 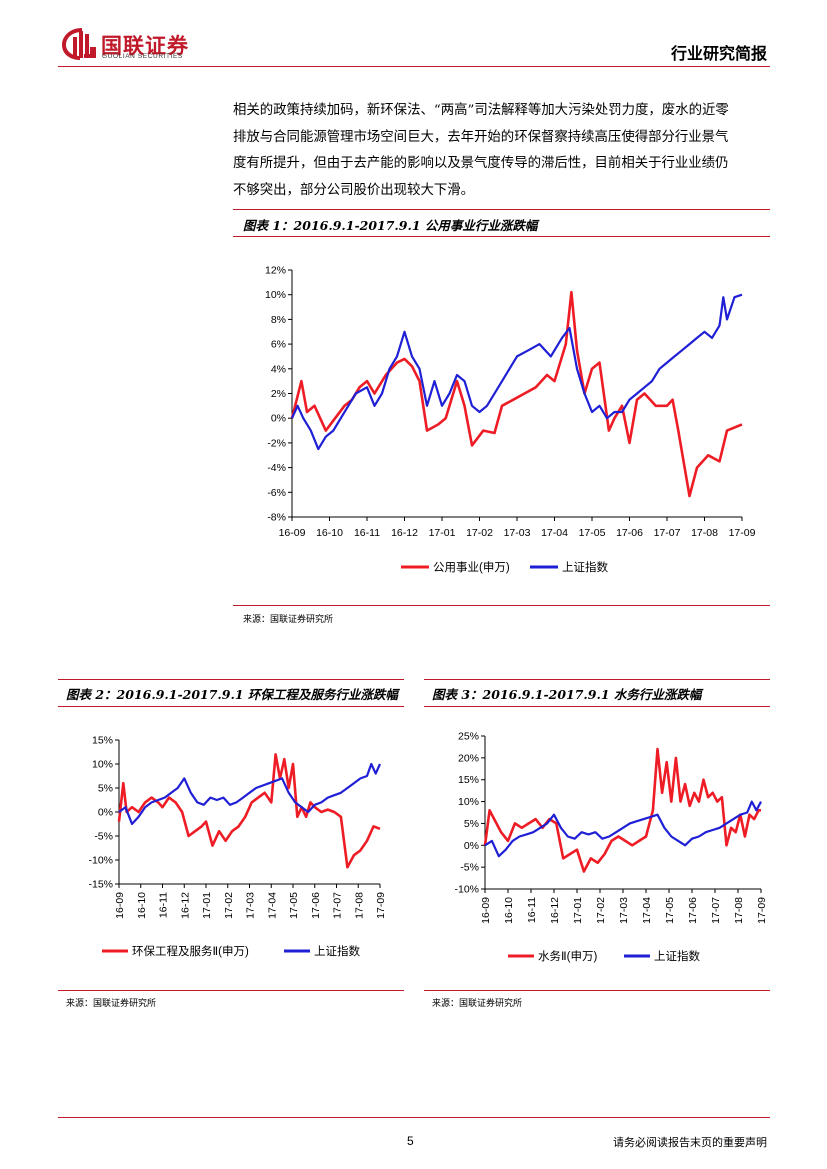 I want to click on header-rule, so click(x=414, y=66).